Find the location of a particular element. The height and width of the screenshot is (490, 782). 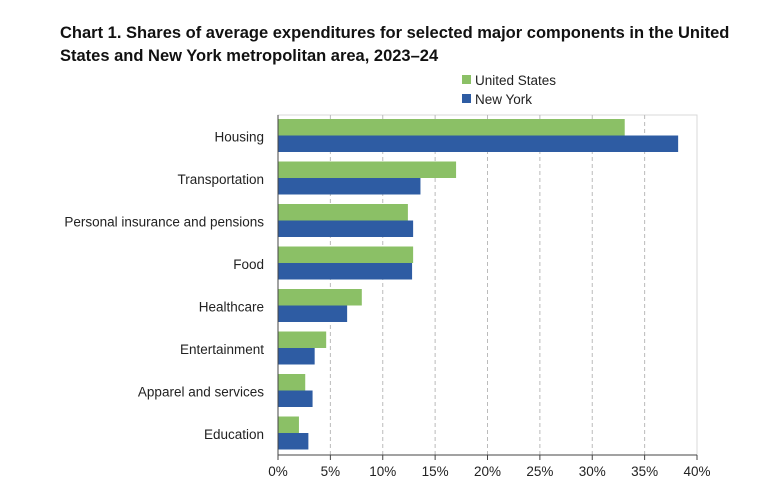

x-tick-label: 35% is located at coordinates (644, 471).